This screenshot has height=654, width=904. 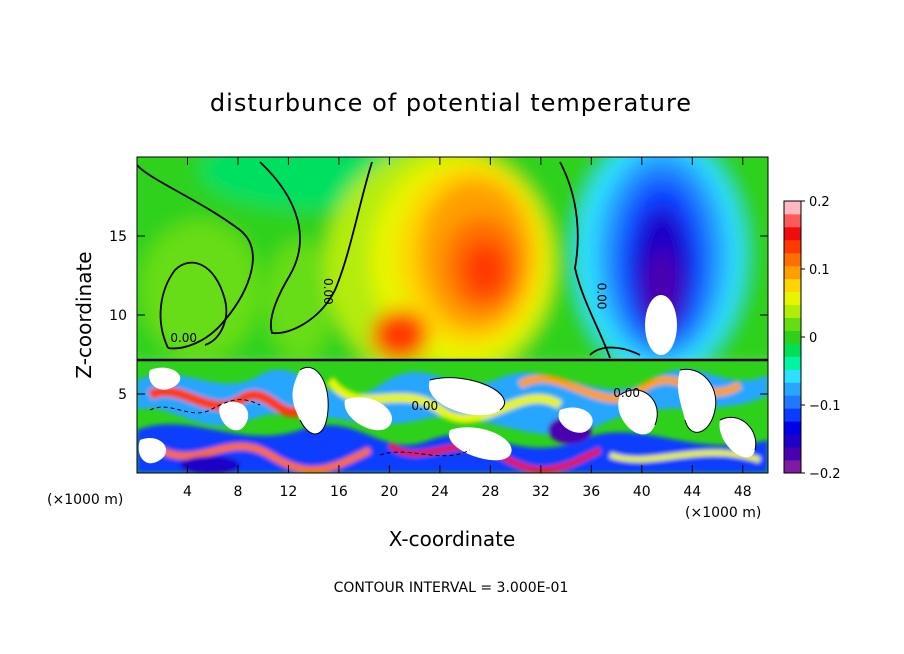 I want to click on x-tick-label: 28, so click(x=490, y=492).